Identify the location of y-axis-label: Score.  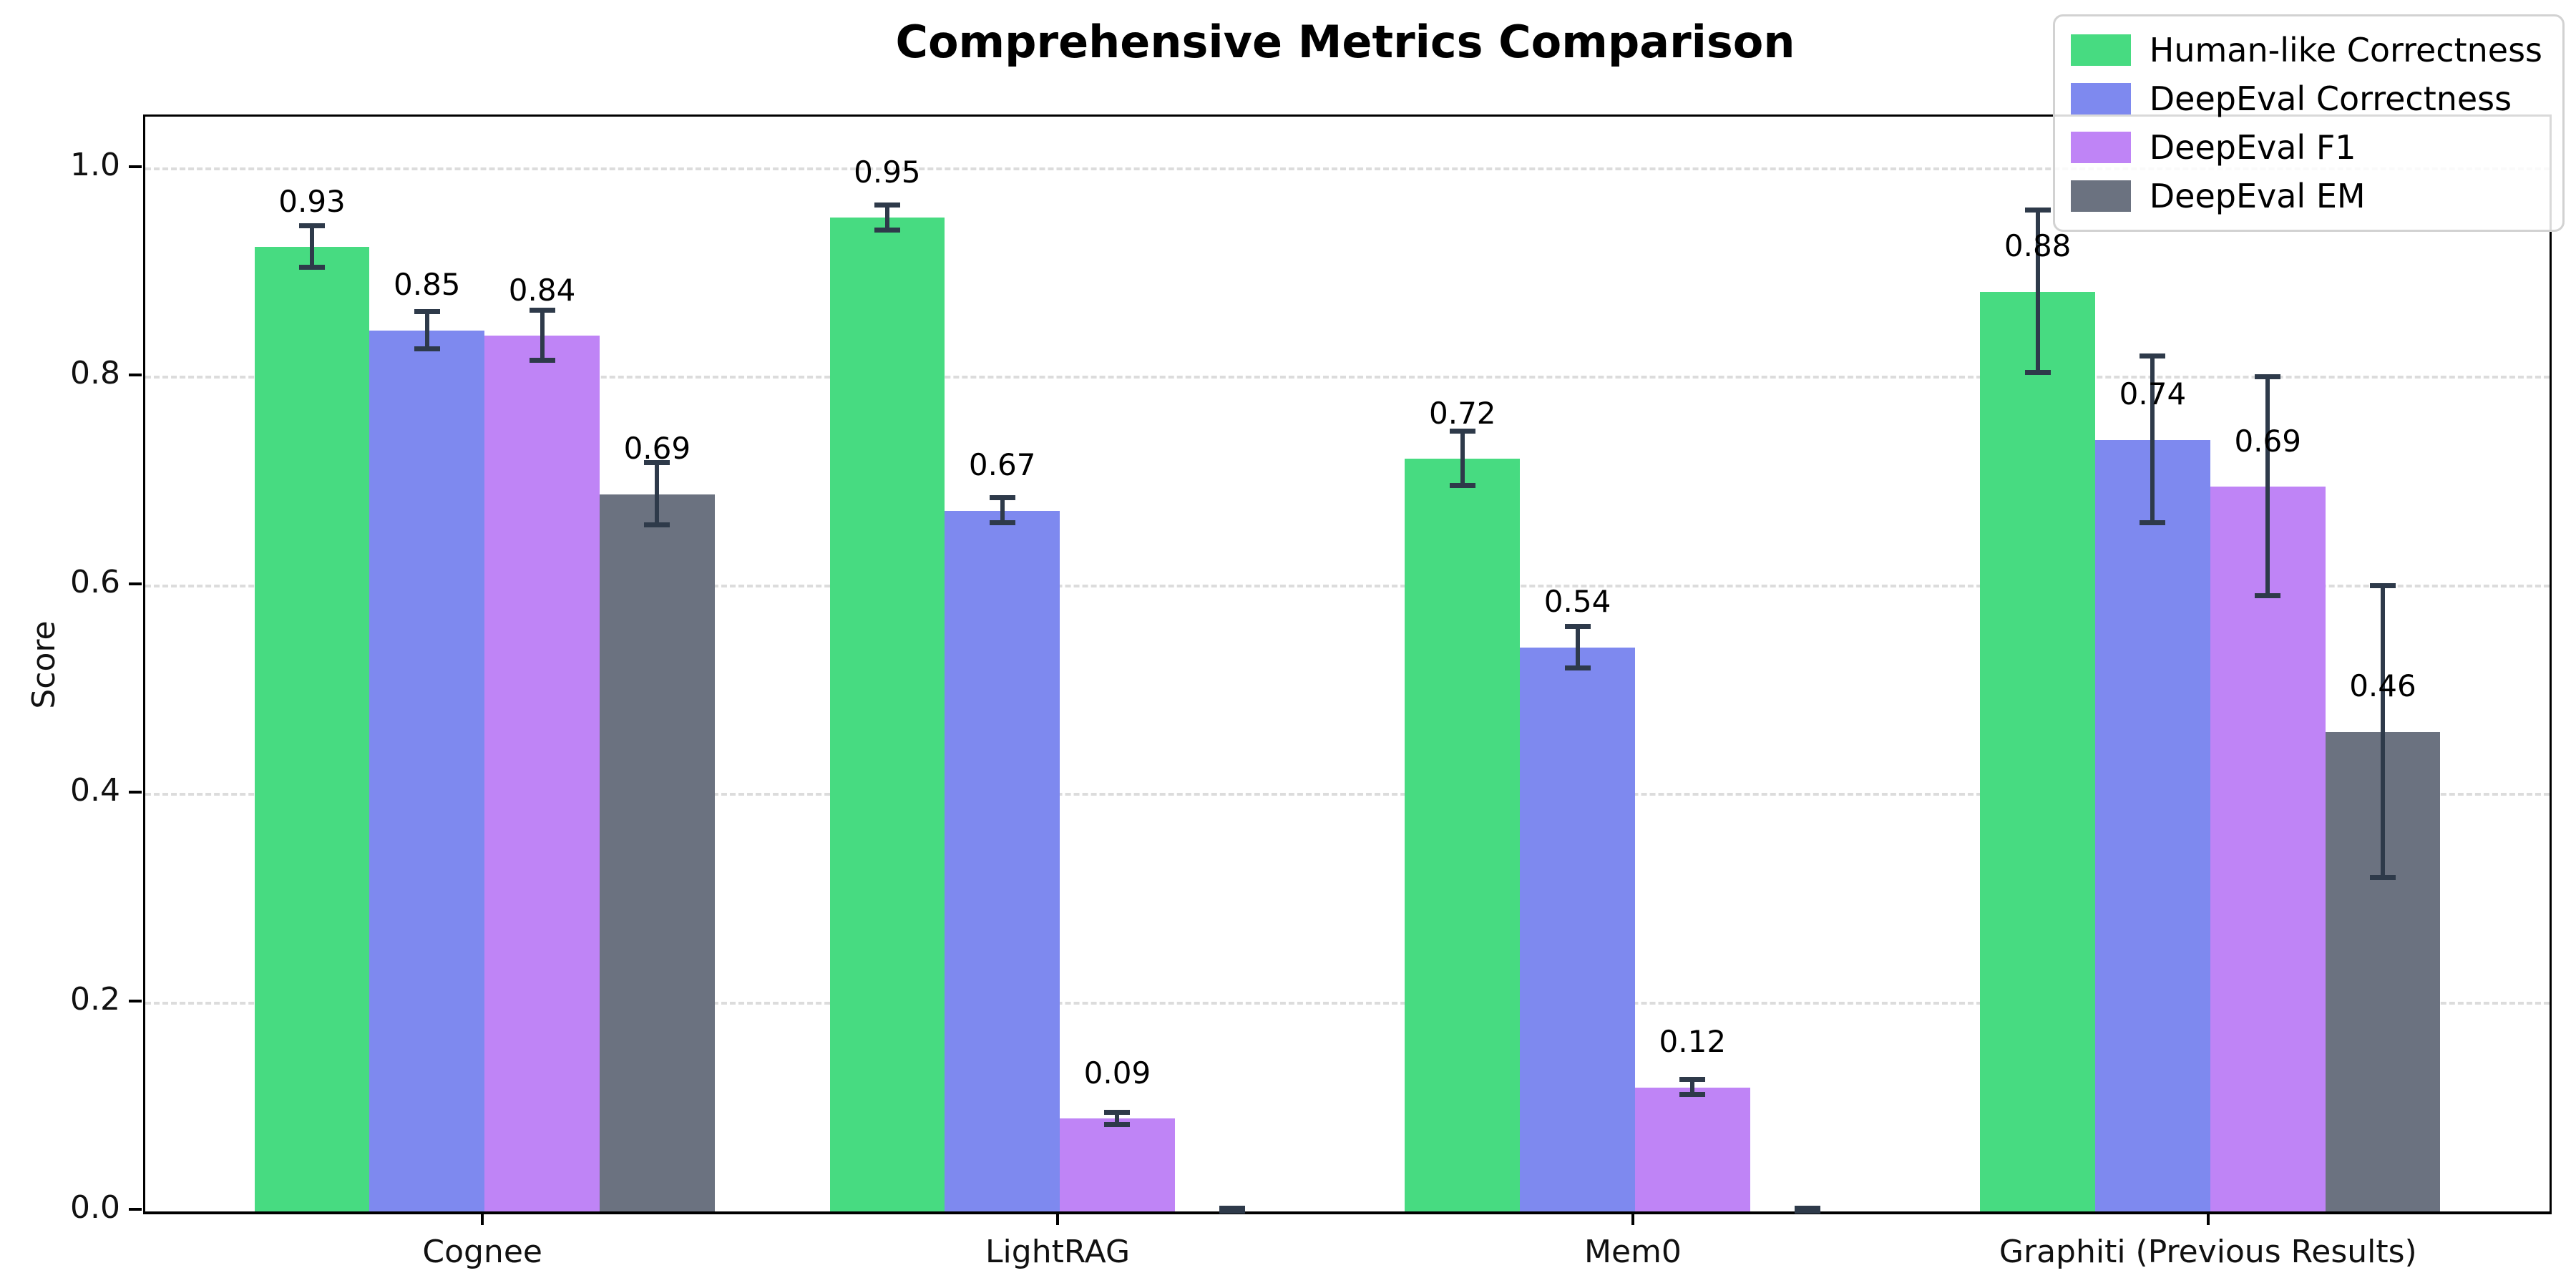
(44, 664).